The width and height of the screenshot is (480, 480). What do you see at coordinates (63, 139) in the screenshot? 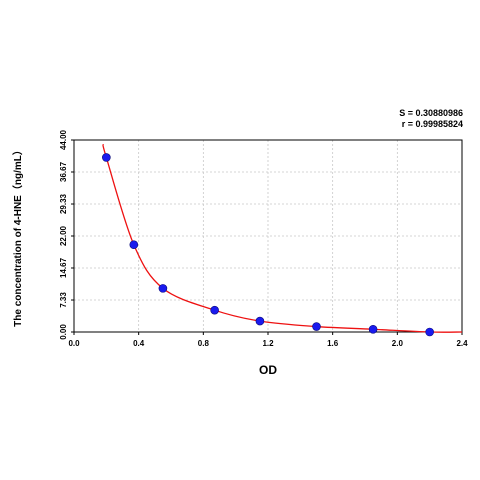
I see `y-tick-label: 44.00` at bounding box center [63, 139].